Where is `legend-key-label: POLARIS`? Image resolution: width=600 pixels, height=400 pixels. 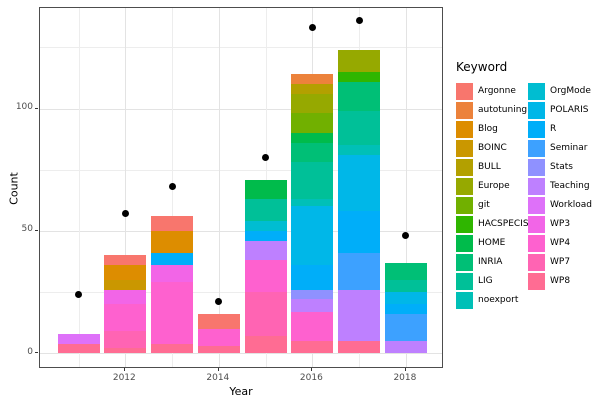
legend-key-label: POLARIS is located at coordinates (569, 110).